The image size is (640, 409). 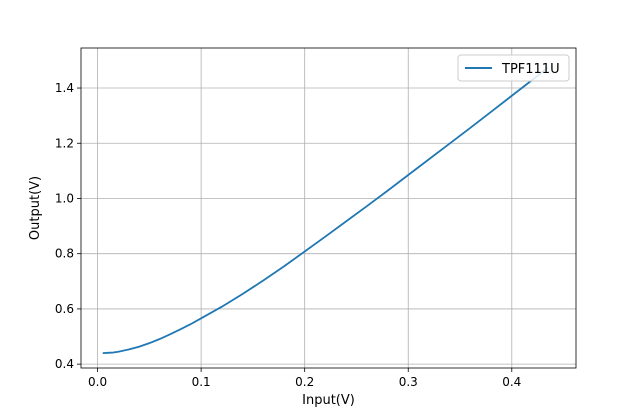 I want to click on y-tick-label: 0.4, so click(x=64, y=364).